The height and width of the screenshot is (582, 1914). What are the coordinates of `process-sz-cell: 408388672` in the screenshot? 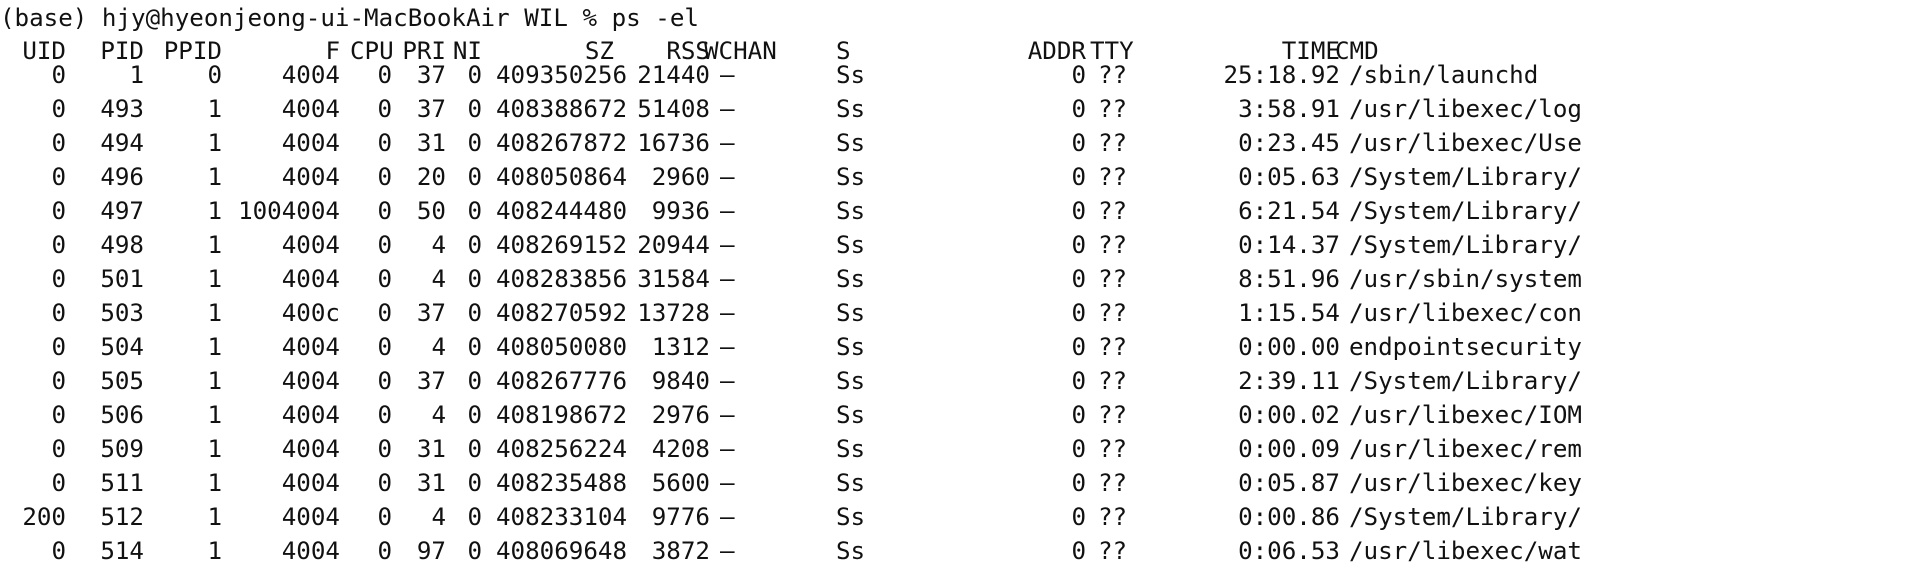 It's located at (562, 109).